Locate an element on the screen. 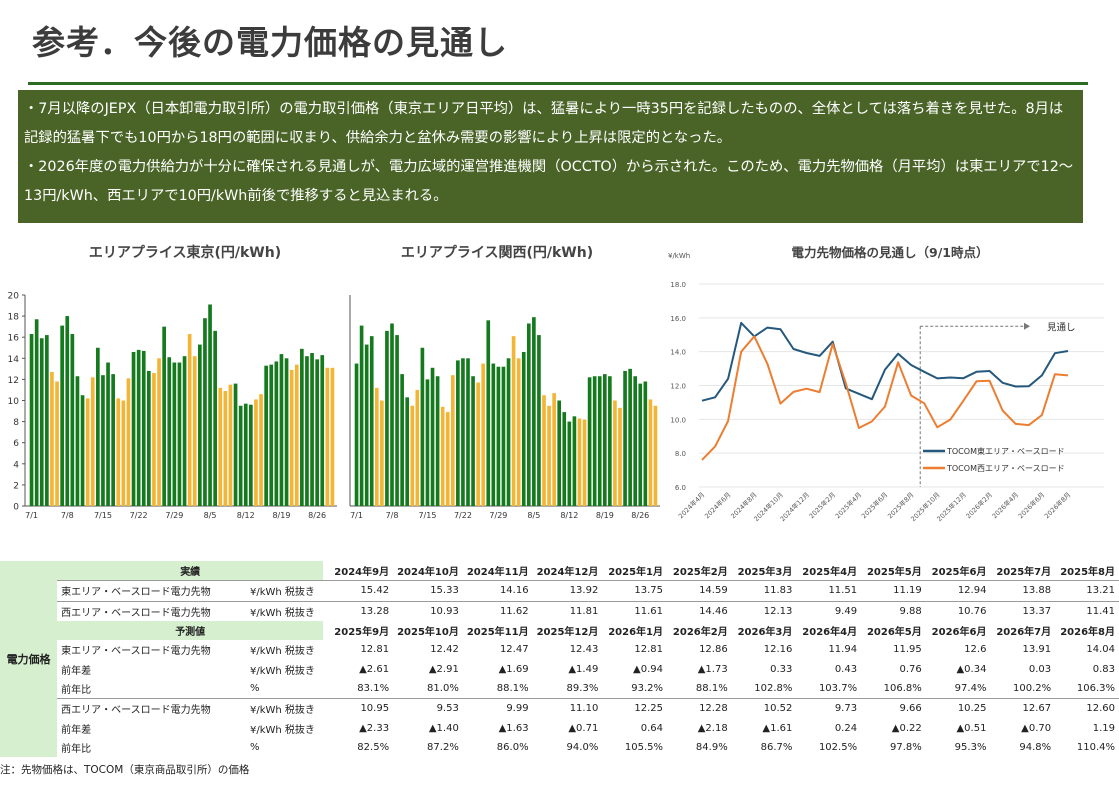  value-cell: 89.3% is located at coordinates (582, 688).